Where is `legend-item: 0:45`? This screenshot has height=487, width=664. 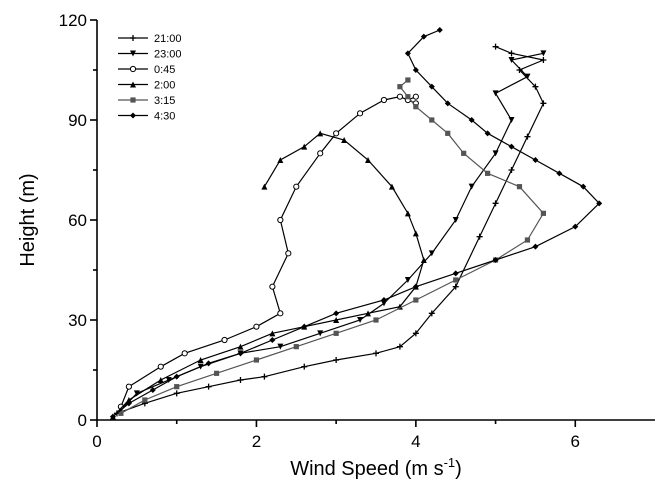
legend-item: 0:45 is located at coordinates (146, 70).